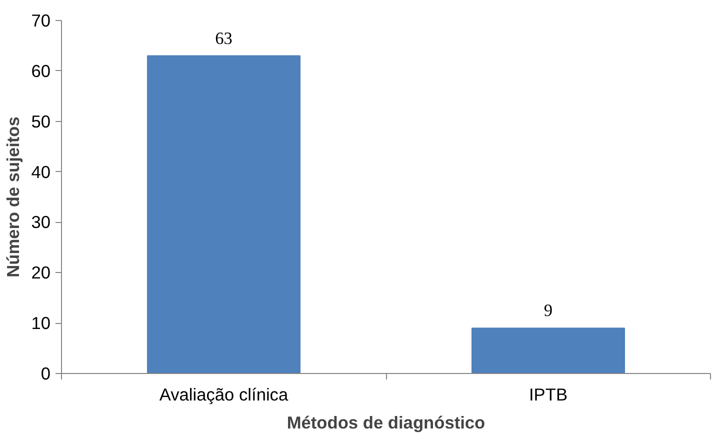 This screenshot has width=715, height=435. Describe the element at coordinates (41, 323) in the screenshot. I see `y-tick-label: 10` at that location.